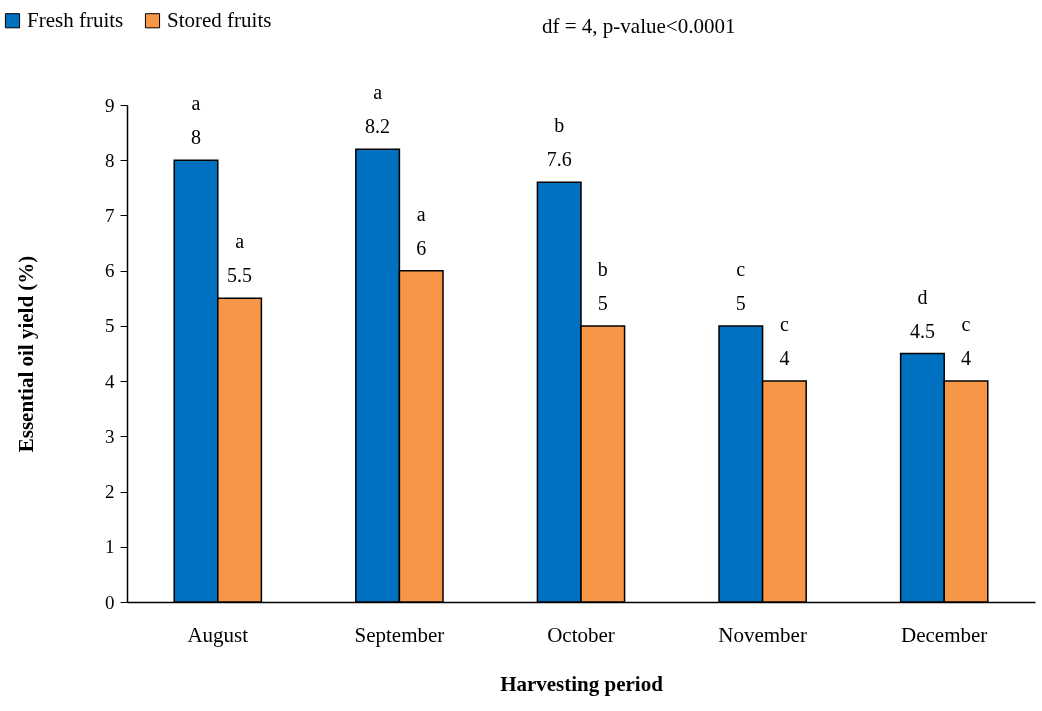 This screenshot has height=711, width=1042. What do you see at coordinates (26, 354) in the screenshot?
I see `y-axis-title: Essential oil yield (%)` at bounding box center [26, 354].